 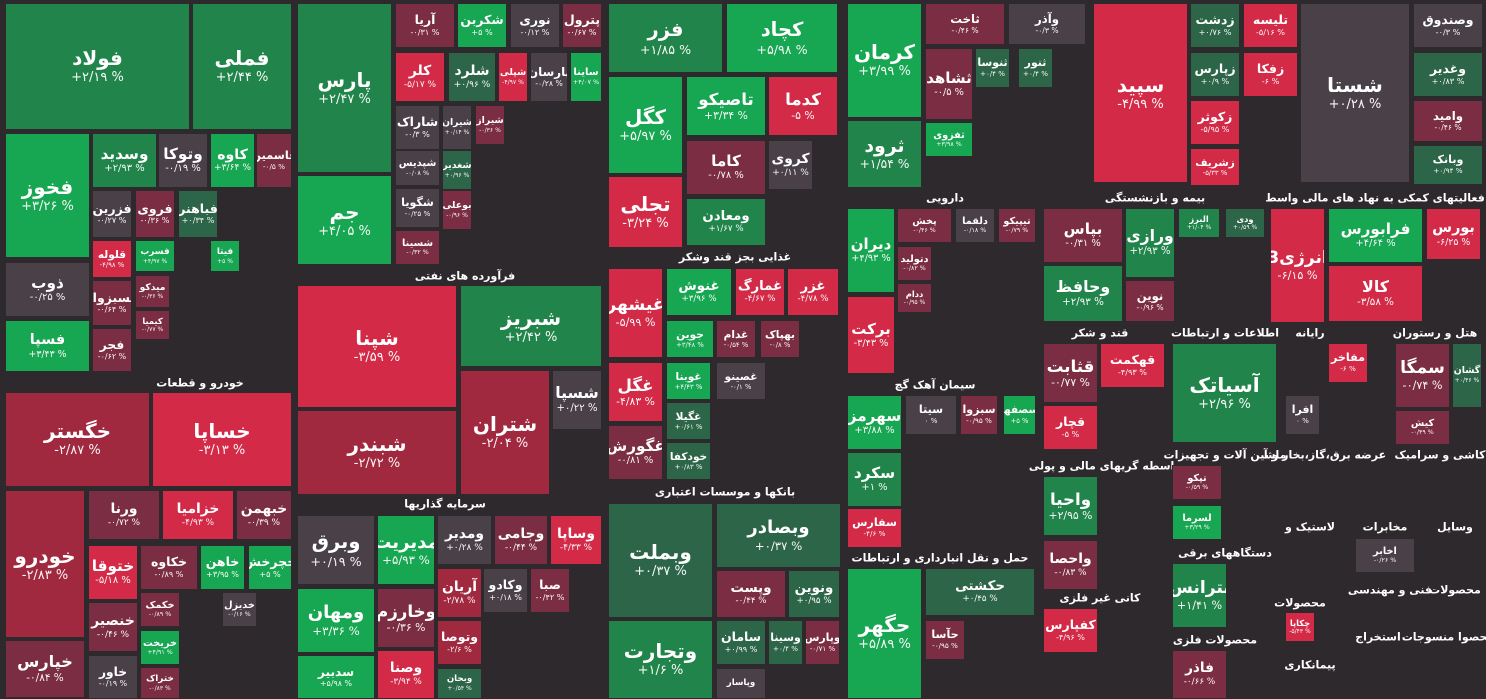 What do you see at coordinates (992, 63) in the screenshot?
I see `tile-name: ثنوسا` at bounding box center [992, 63].